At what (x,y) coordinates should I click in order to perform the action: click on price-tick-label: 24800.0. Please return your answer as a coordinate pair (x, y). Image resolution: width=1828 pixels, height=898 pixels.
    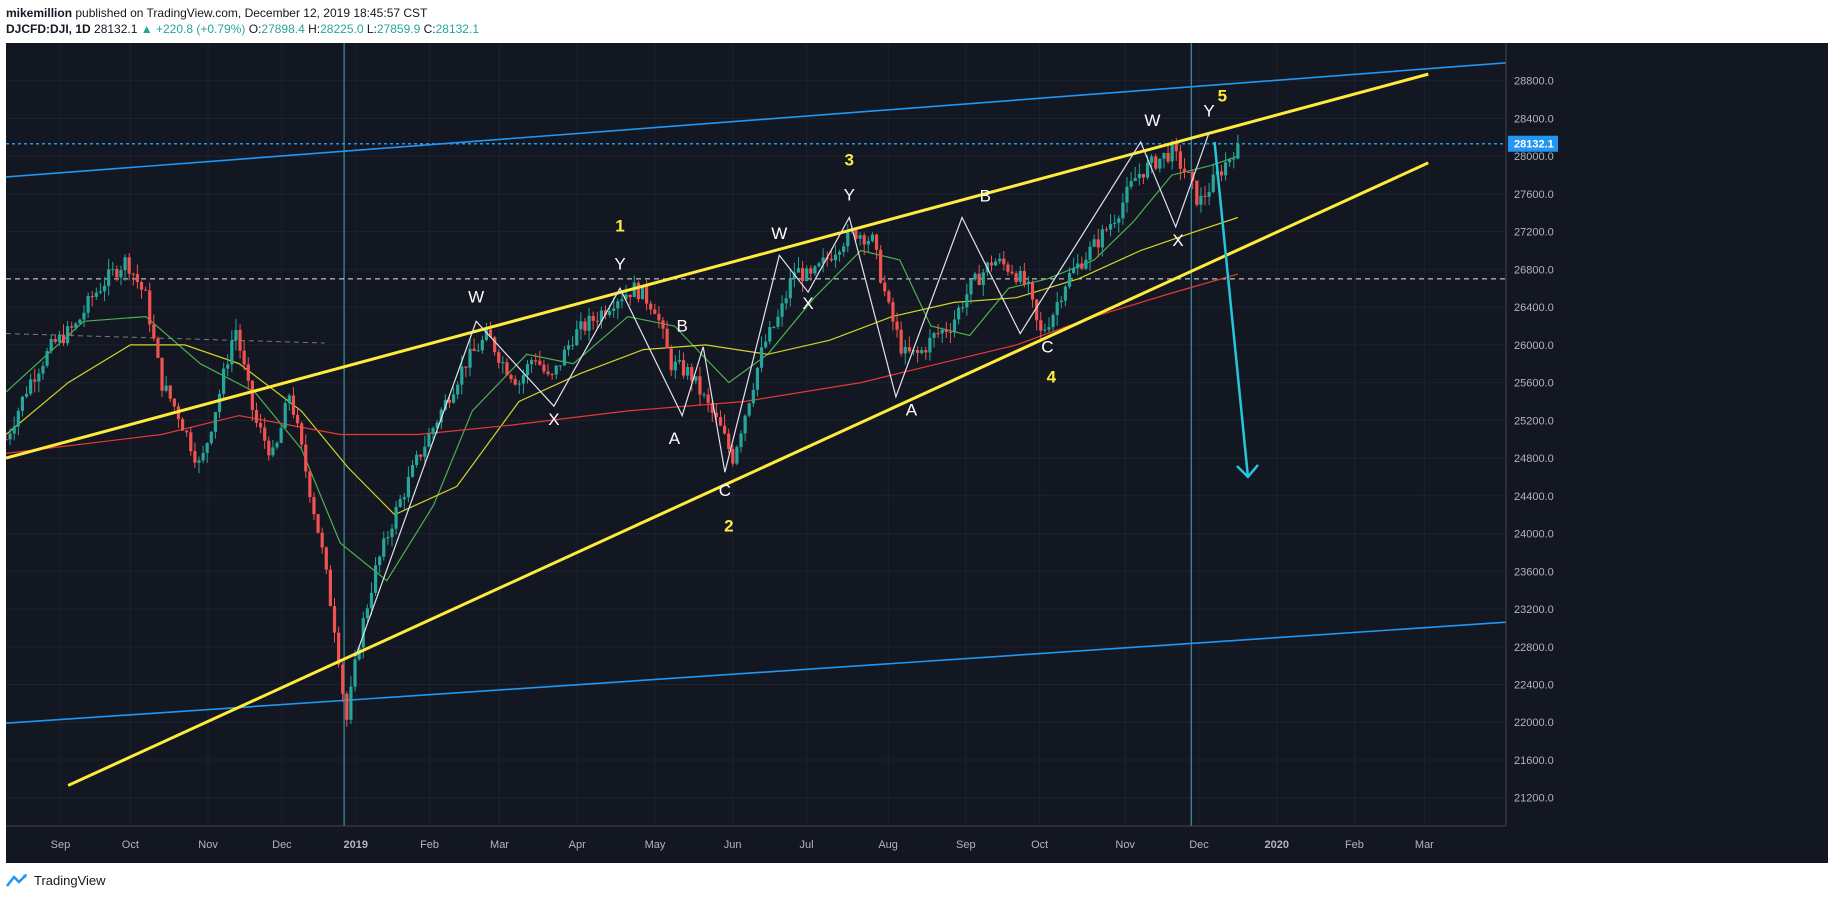
    Looking at the image, I should click on (1534, 459).